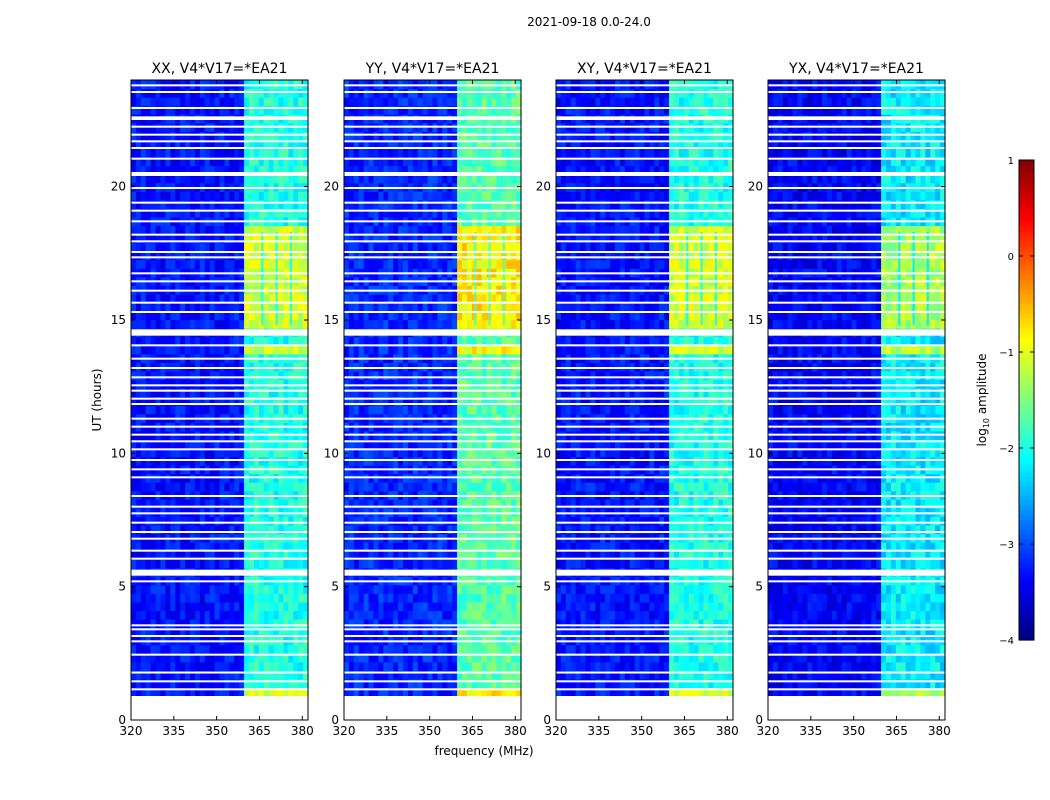  Describe the element at coordinates (219, 92) in the screenshot. I see `flagged-row` at that location.